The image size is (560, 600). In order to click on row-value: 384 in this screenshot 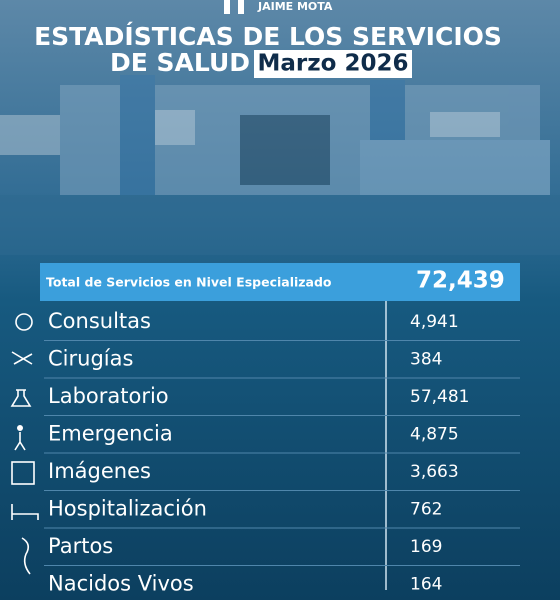, I will do `click(426, 359)`.